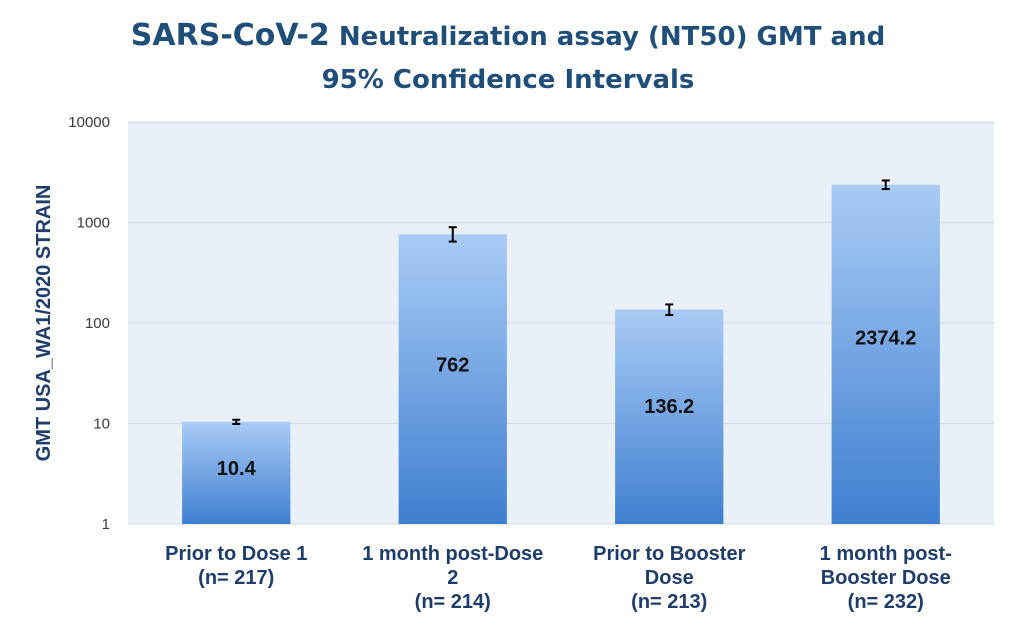 The image size is (1015, 634). I want to click on x-category-label-line: 1 month post-, so click(886, 554).